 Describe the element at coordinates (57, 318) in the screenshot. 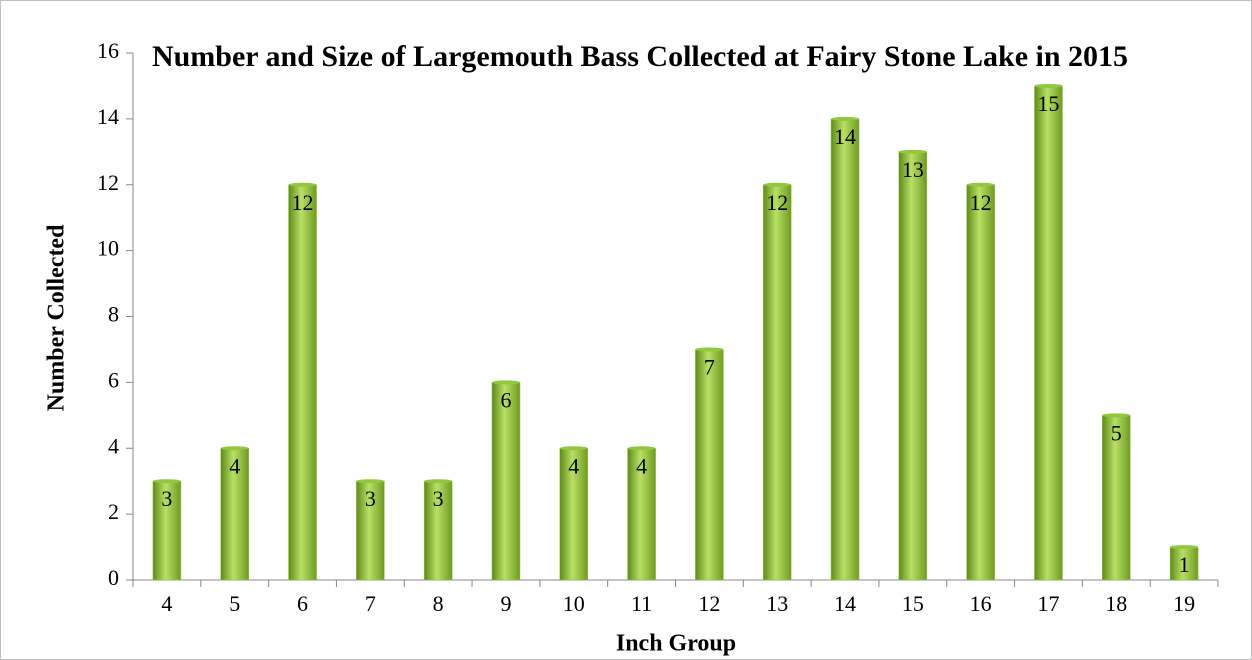

I see `y-axis-label: Number Collected` at that location.